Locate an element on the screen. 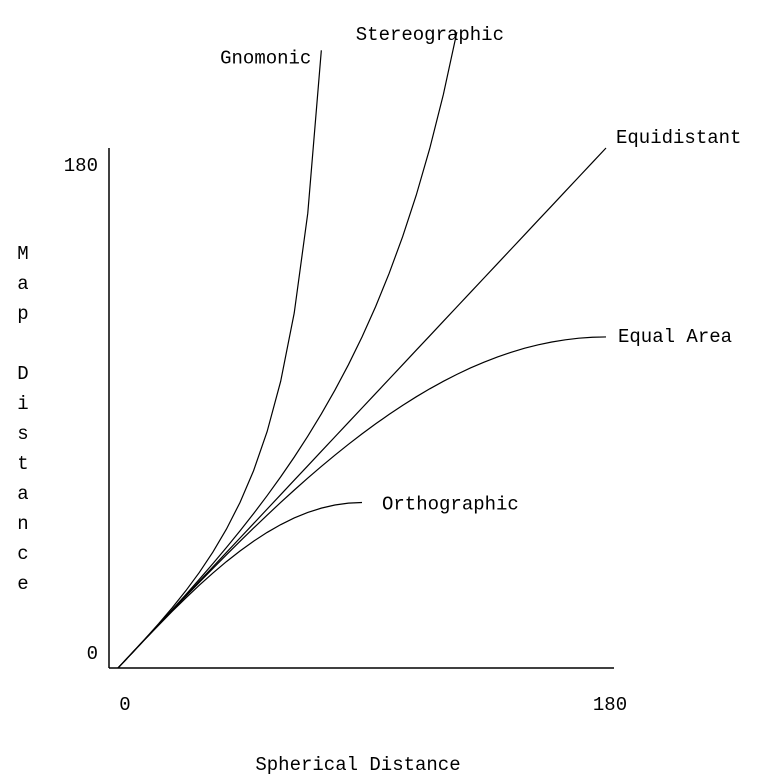  y-axis-label: Map Distance is located at coordinates (23, 423).